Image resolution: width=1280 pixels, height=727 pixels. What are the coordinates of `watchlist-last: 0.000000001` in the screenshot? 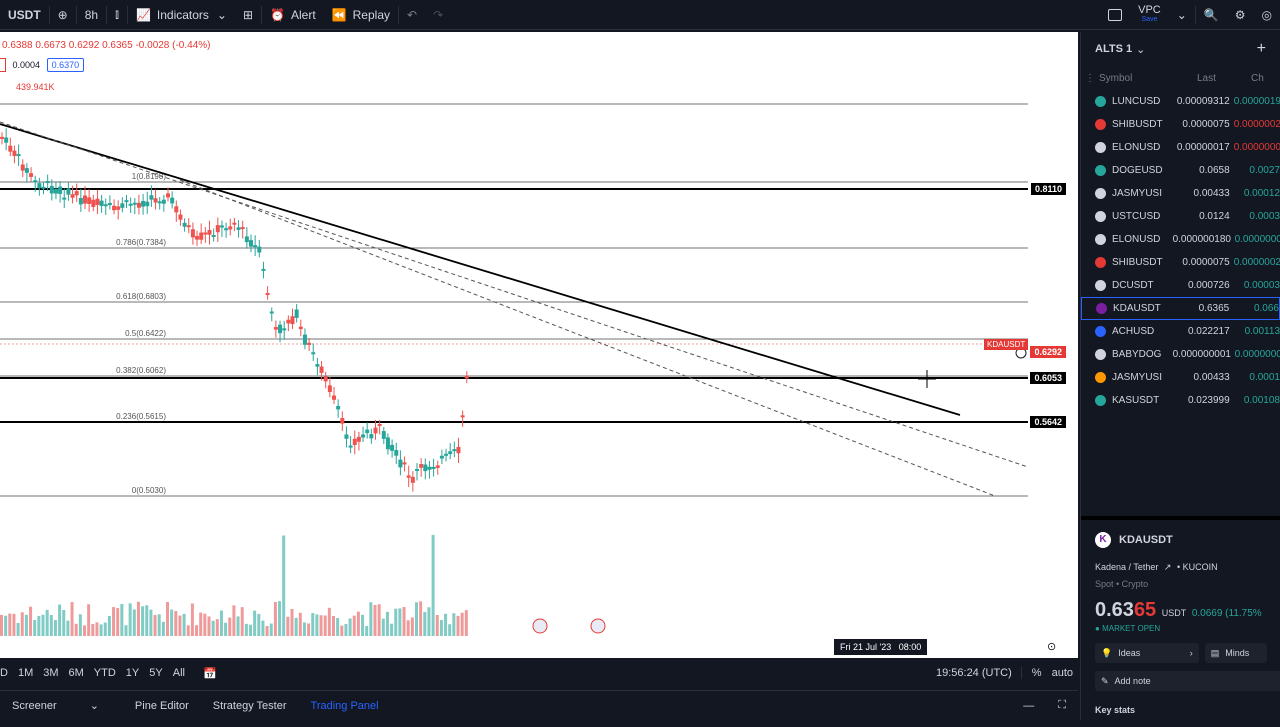 It's located at (1201, 354).